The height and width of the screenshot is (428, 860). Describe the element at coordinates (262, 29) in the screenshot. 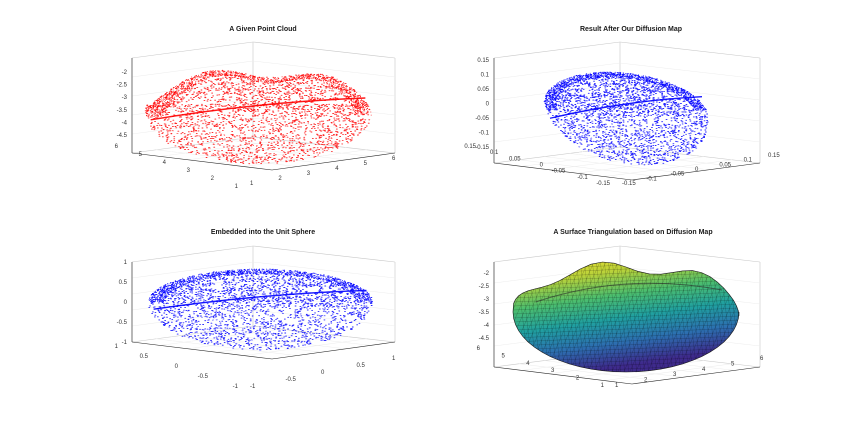

I see `panel-title: A Given Point Cloud` at that location.